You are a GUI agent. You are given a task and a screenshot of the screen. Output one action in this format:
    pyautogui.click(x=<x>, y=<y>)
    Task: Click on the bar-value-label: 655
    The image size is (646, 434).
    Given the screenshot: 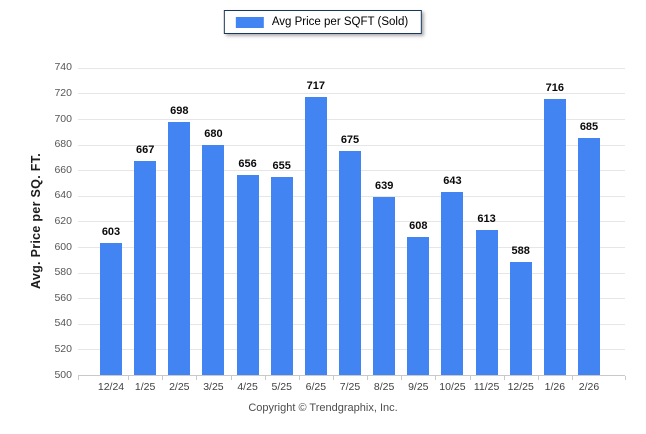 What is the action you would take?
    pyautogui.click(x=281, y=165)
    